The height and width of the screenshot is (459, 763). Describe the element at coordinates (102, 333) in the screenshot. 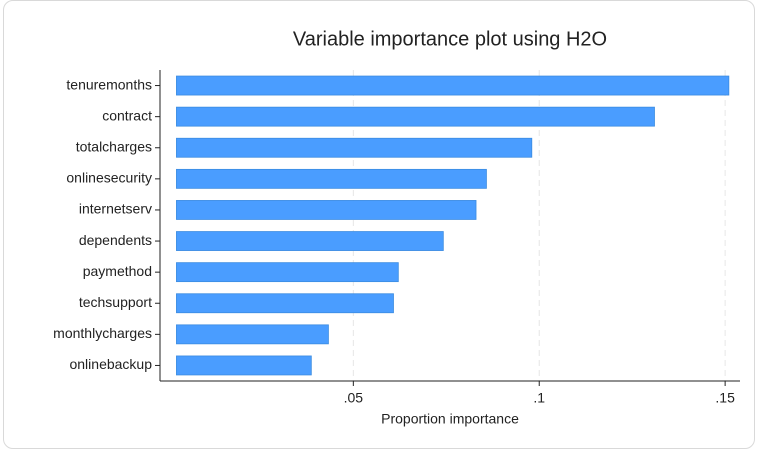

I see `y-tick-label: monthlycharges` at that location.